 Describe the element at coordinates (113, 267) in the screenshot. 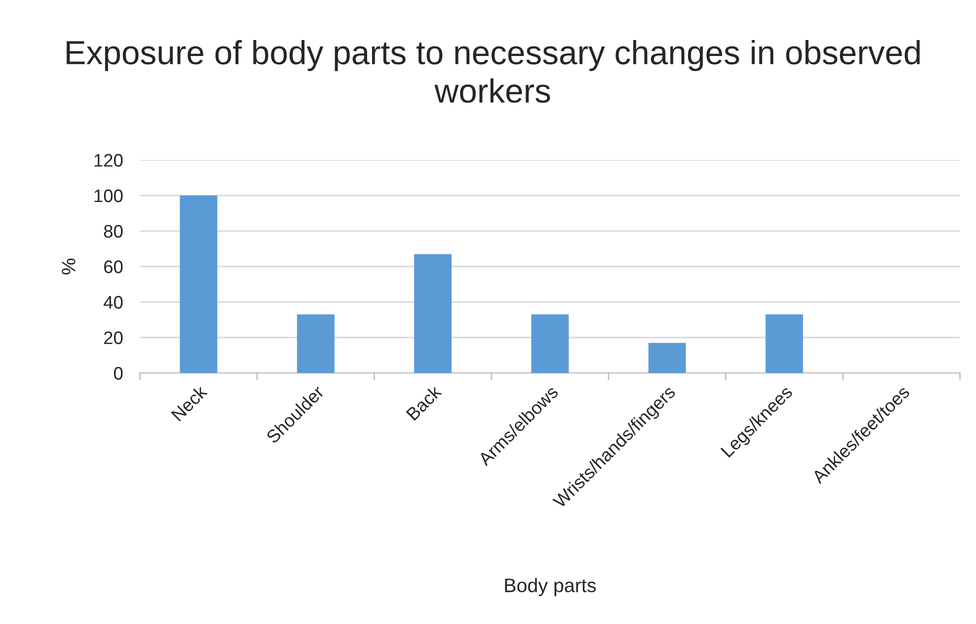

I see `y-tick-label: 60` at that location.